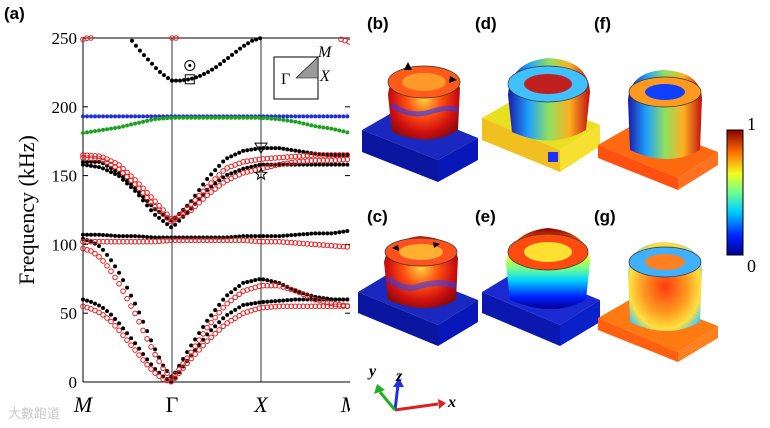  What do you see at coordinates (303, 72) in the screenshot?
I see `brillouin-zone-inset: Γ M X` at bounding box center [303, 72].